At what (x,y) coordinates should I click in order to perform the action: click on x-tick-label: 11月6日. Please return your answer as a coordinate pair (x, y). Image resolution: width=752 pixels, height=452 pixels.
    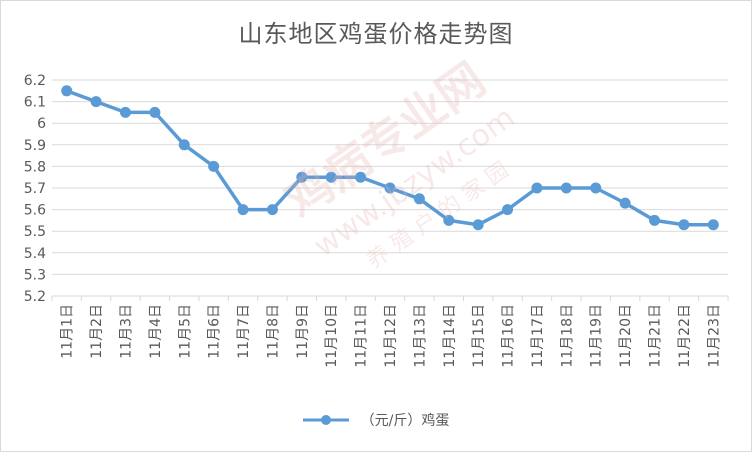
    Looking at the image, I should click on (215, 331).